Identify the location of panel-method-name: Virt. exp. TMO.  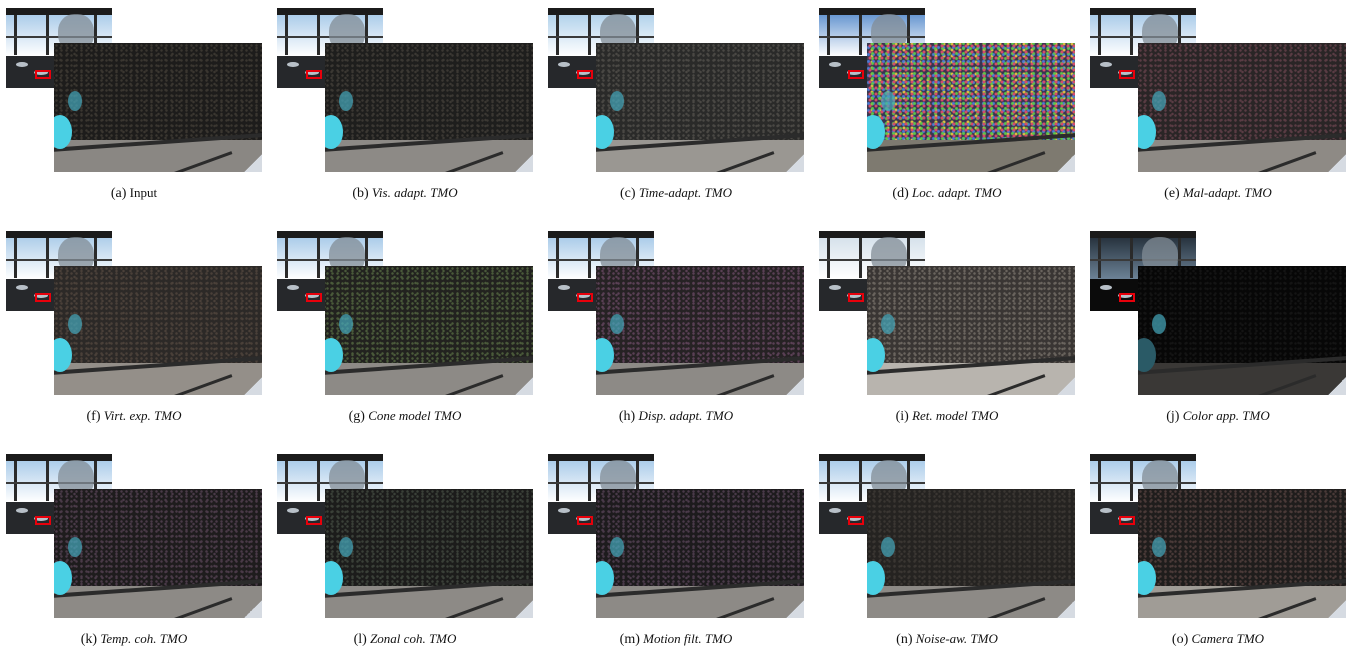
(142, 415).